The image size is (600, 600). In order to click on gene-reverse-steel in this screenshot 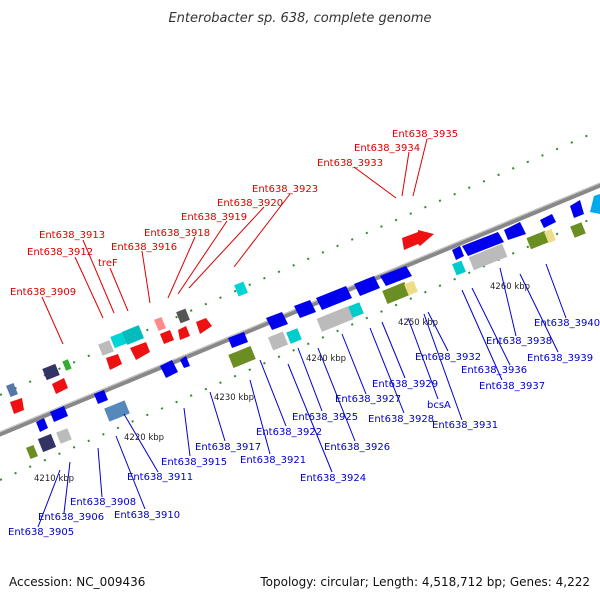, I will do `click(117, 411)`.